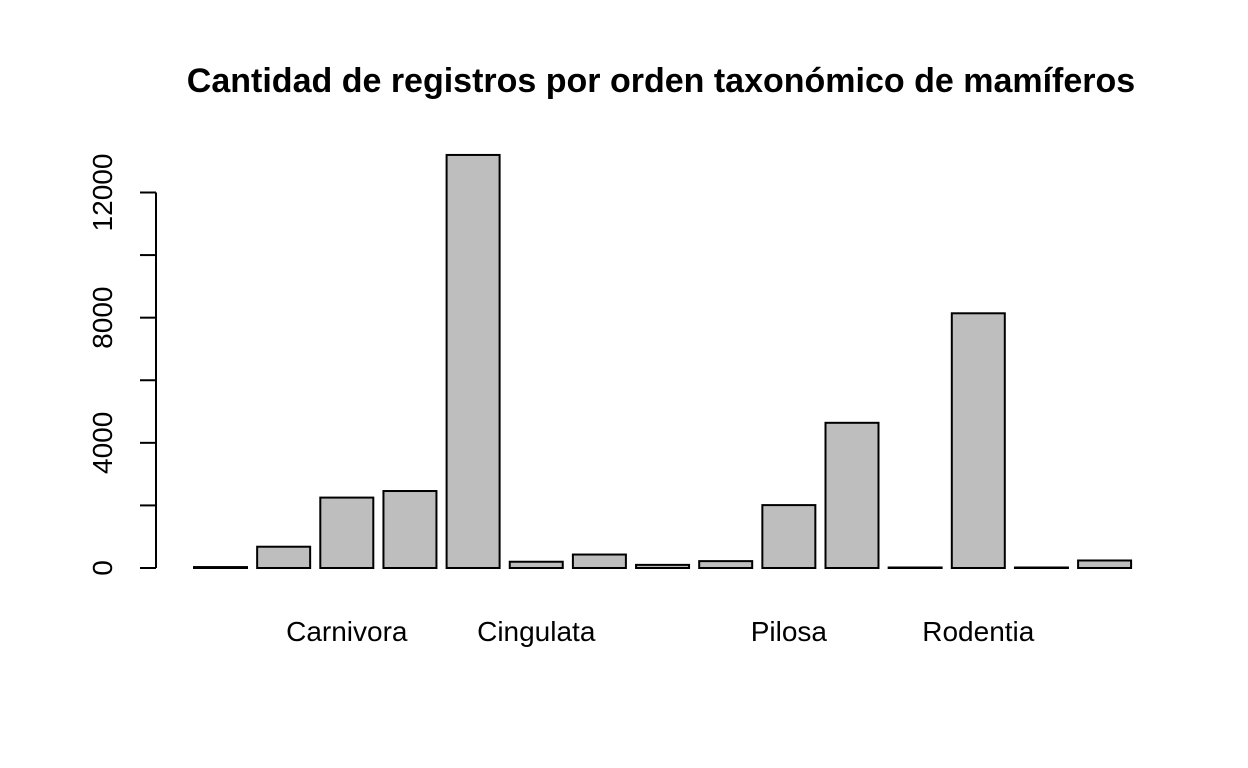 The height and width of the screenshot is (768, 1248). I want to click on y-axis: 0 4000 8000 12000, so click(122, 365).